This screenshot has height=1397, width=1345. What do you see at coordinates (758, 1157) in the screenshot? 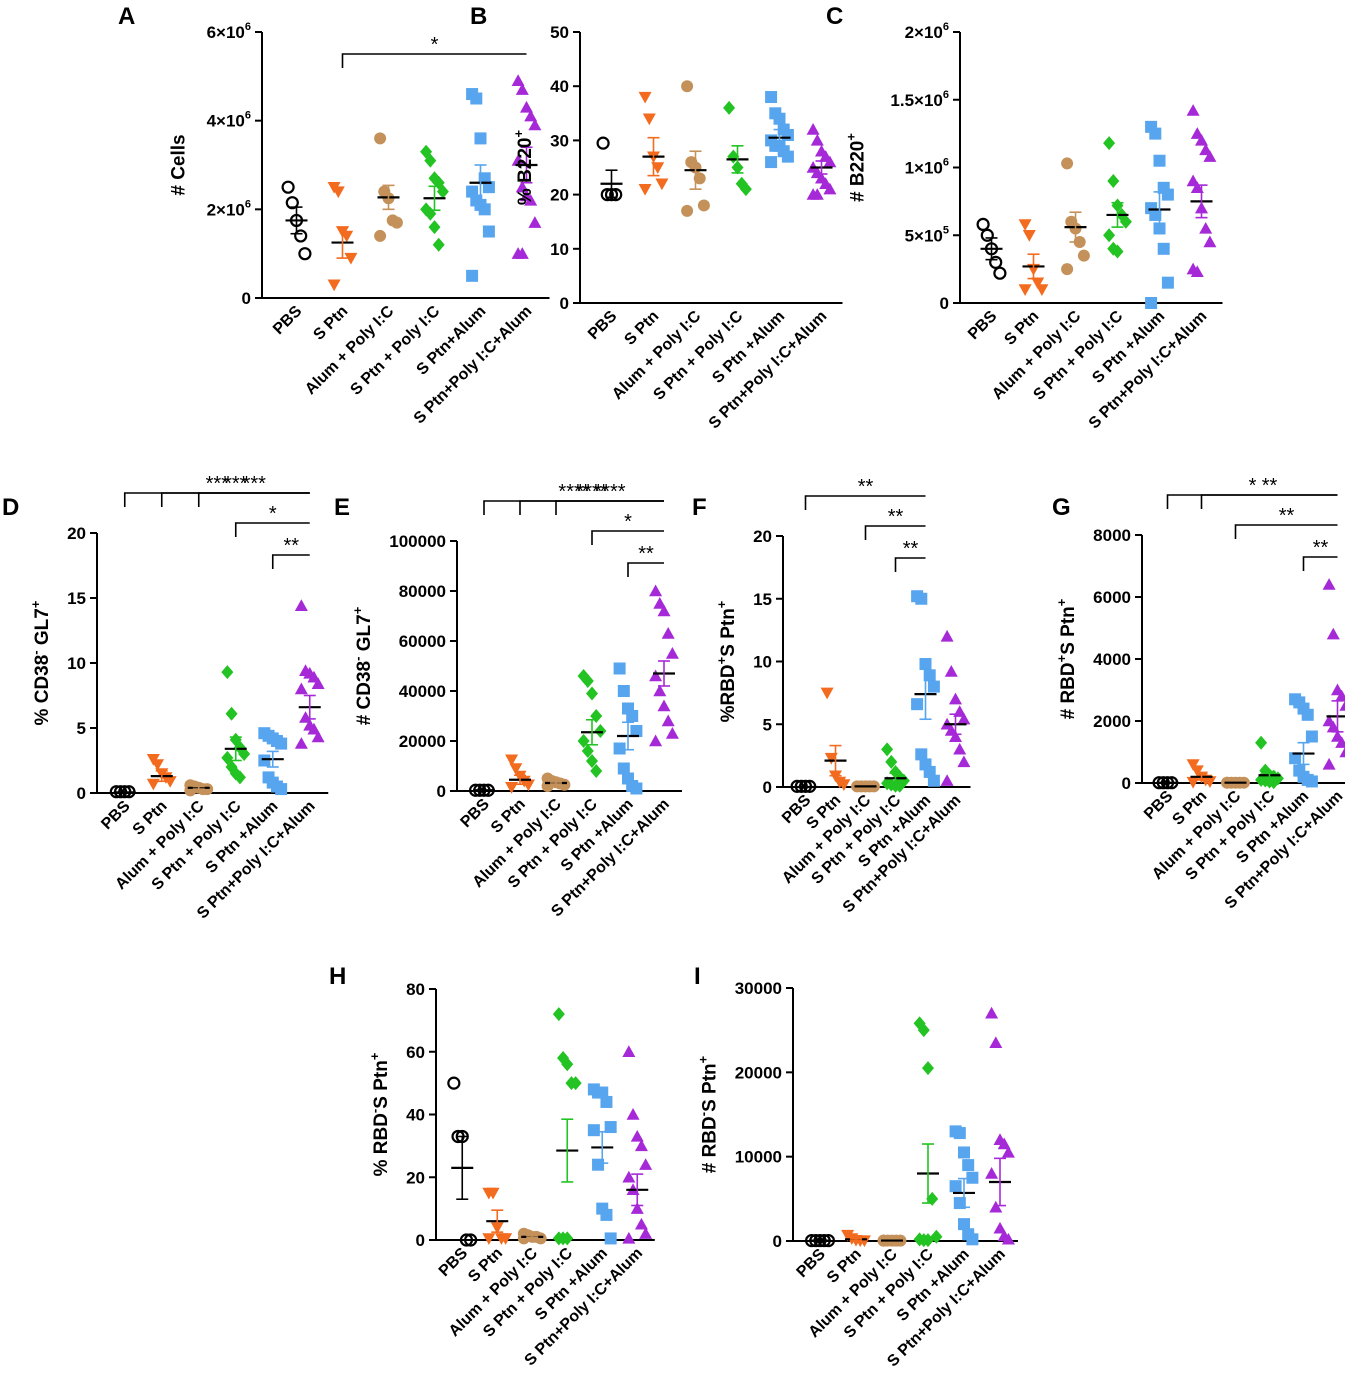
I see `tick-label-main: 10000` at bounding box center [758, 1157].